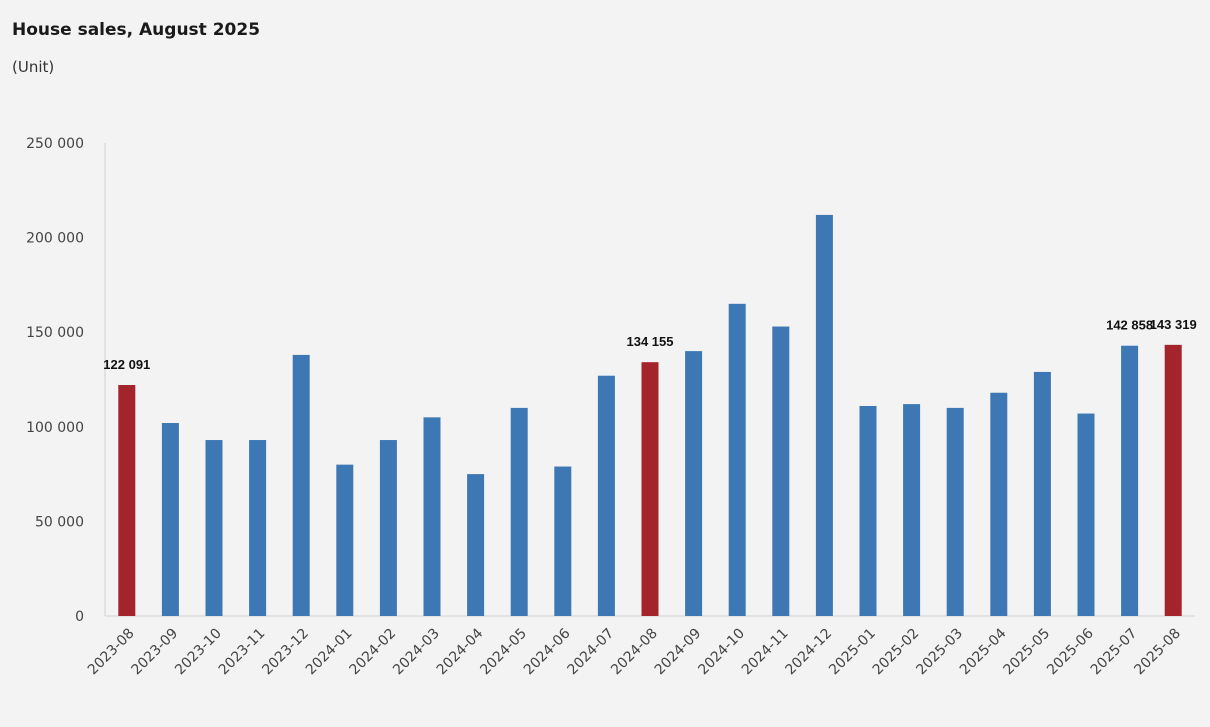 This screenshot has width=1210, height=727. I want to click on data-label-2023-08: 122 091, so click(126, 364).